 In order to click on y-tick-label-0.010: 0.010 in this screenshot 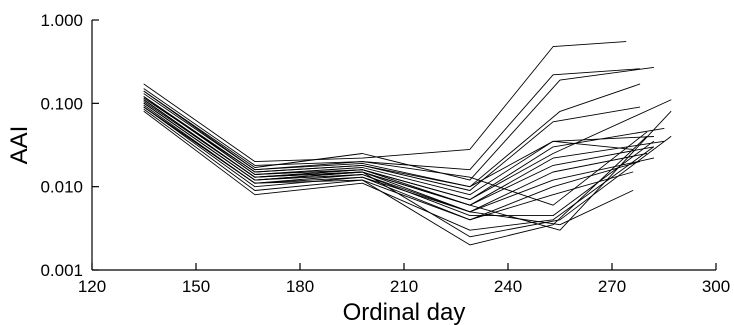, I will do `click(61, 187)`.